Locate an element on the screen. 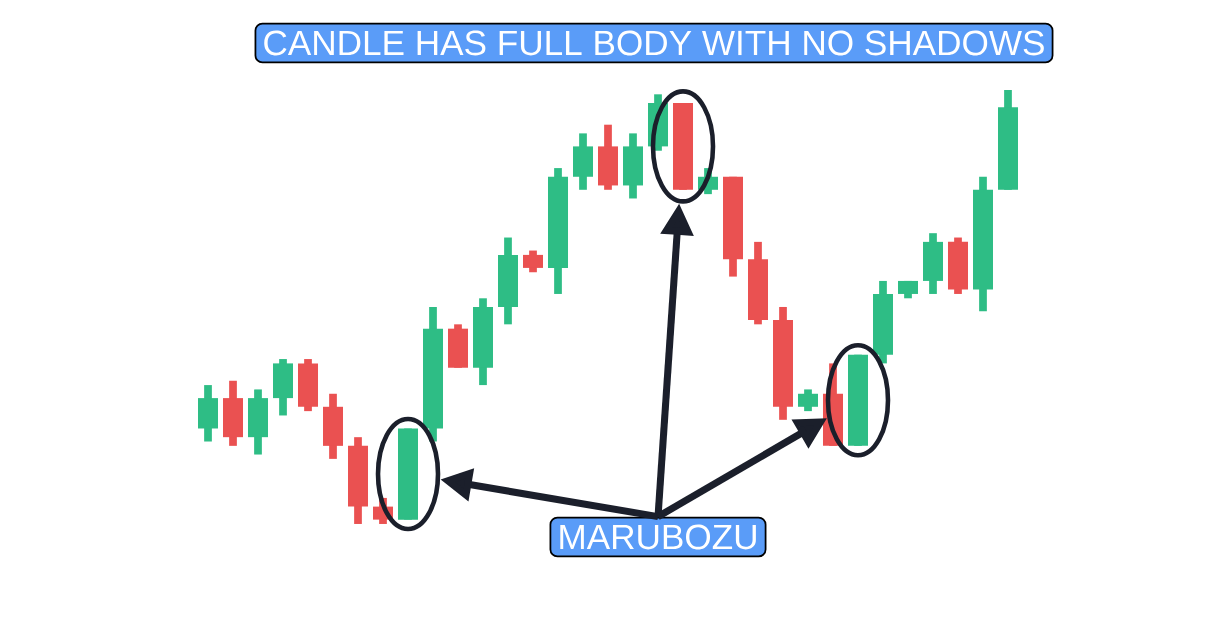  text: CANDLE HAS FULL BODY WITH NO SHADOWS is located at coordinates (654, 43).